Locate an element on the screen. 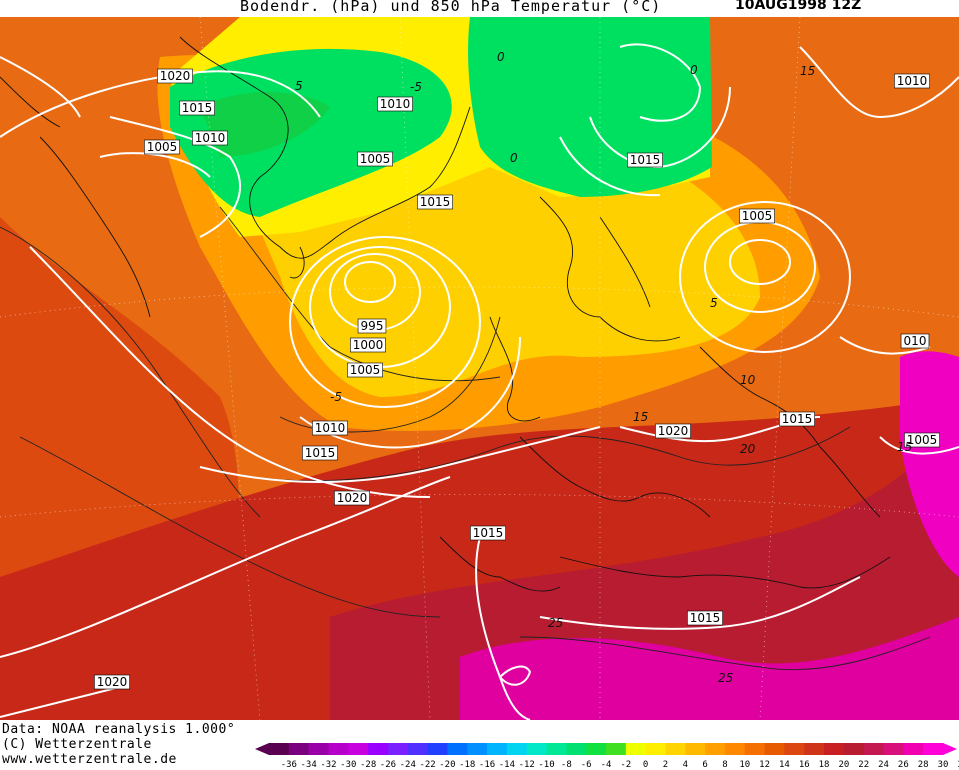  credit-data-source: Data: NOAA reanalysis 1.000° is located at coordinates (119, 729).